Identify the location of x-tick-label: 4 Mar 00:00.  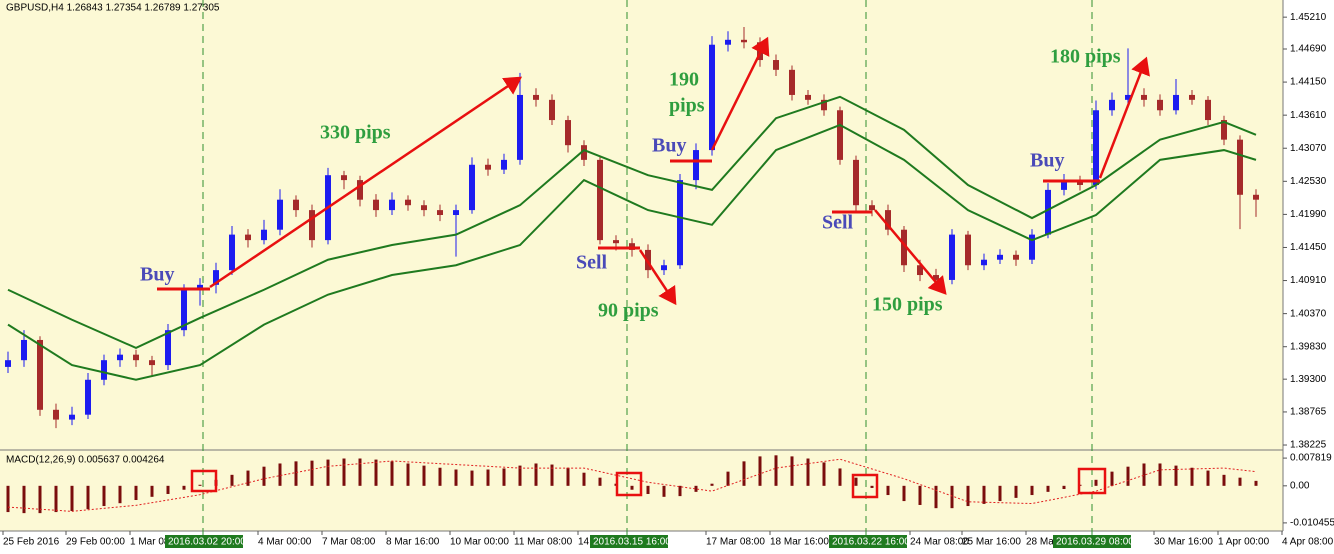
(285, 542).